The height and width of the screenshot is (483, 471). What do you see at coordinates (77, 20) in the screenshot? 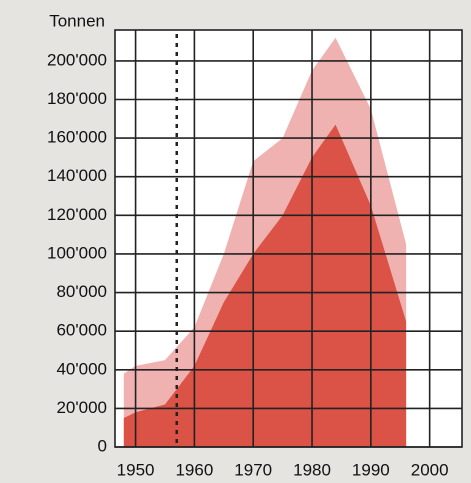
I see `y-axis-label: Tonnen` at bounding box center [77, 20].